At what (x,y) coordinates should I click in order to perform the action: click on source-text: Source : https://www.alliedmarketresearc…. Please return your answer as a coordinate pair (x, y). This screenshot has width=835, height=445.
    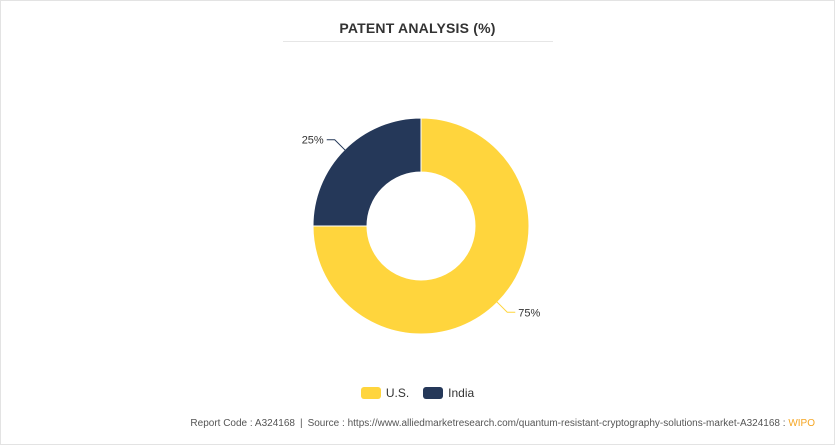
    Looking at the image, I should click on (546, 423).